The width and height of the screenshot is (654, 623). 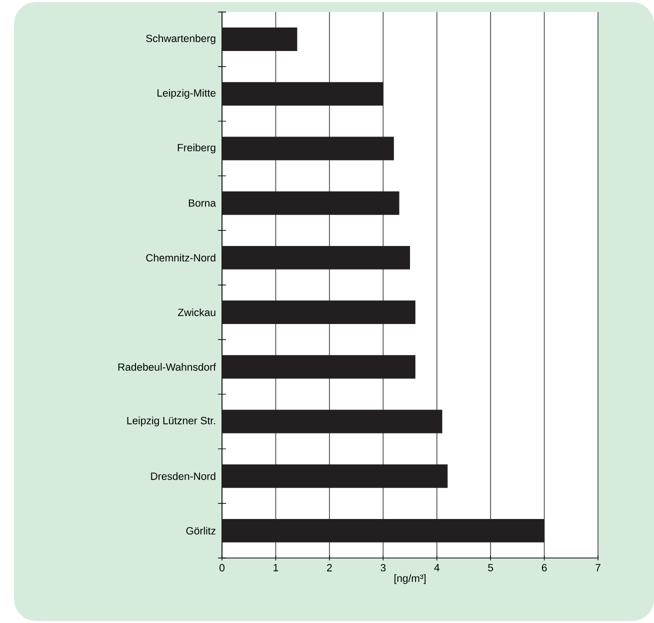 What do you see at coordinates (383, 568) in the screenshot?
I see `x-tick-label: 3` at bounding box center [383, 568].